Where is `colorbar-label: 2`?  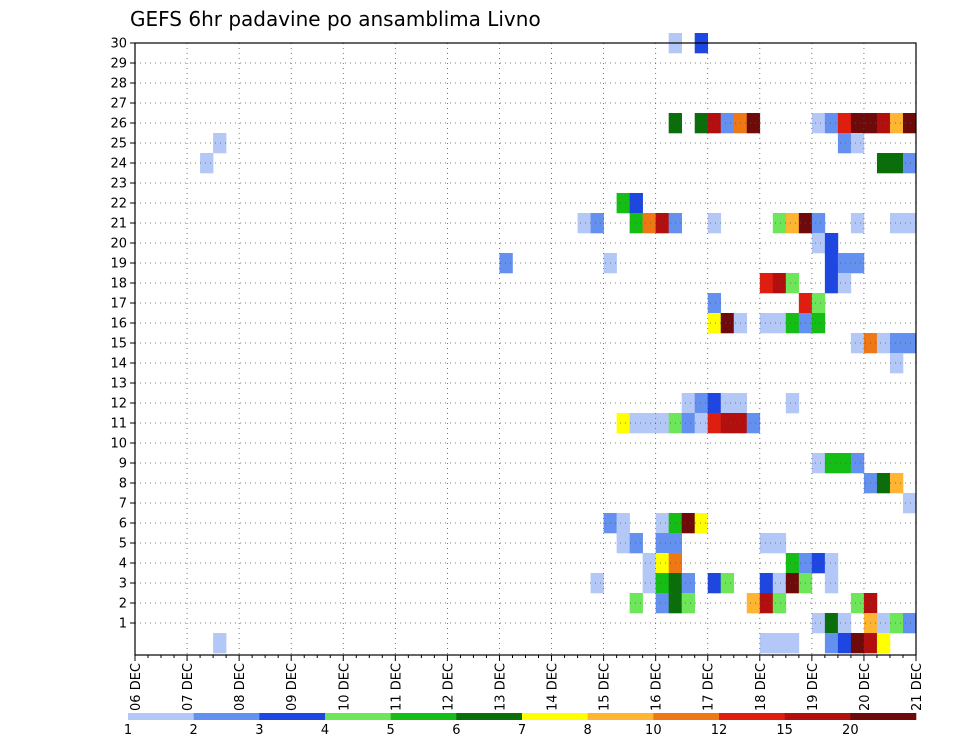
colorbar-label: 2 is located at coordinates (194, 730).